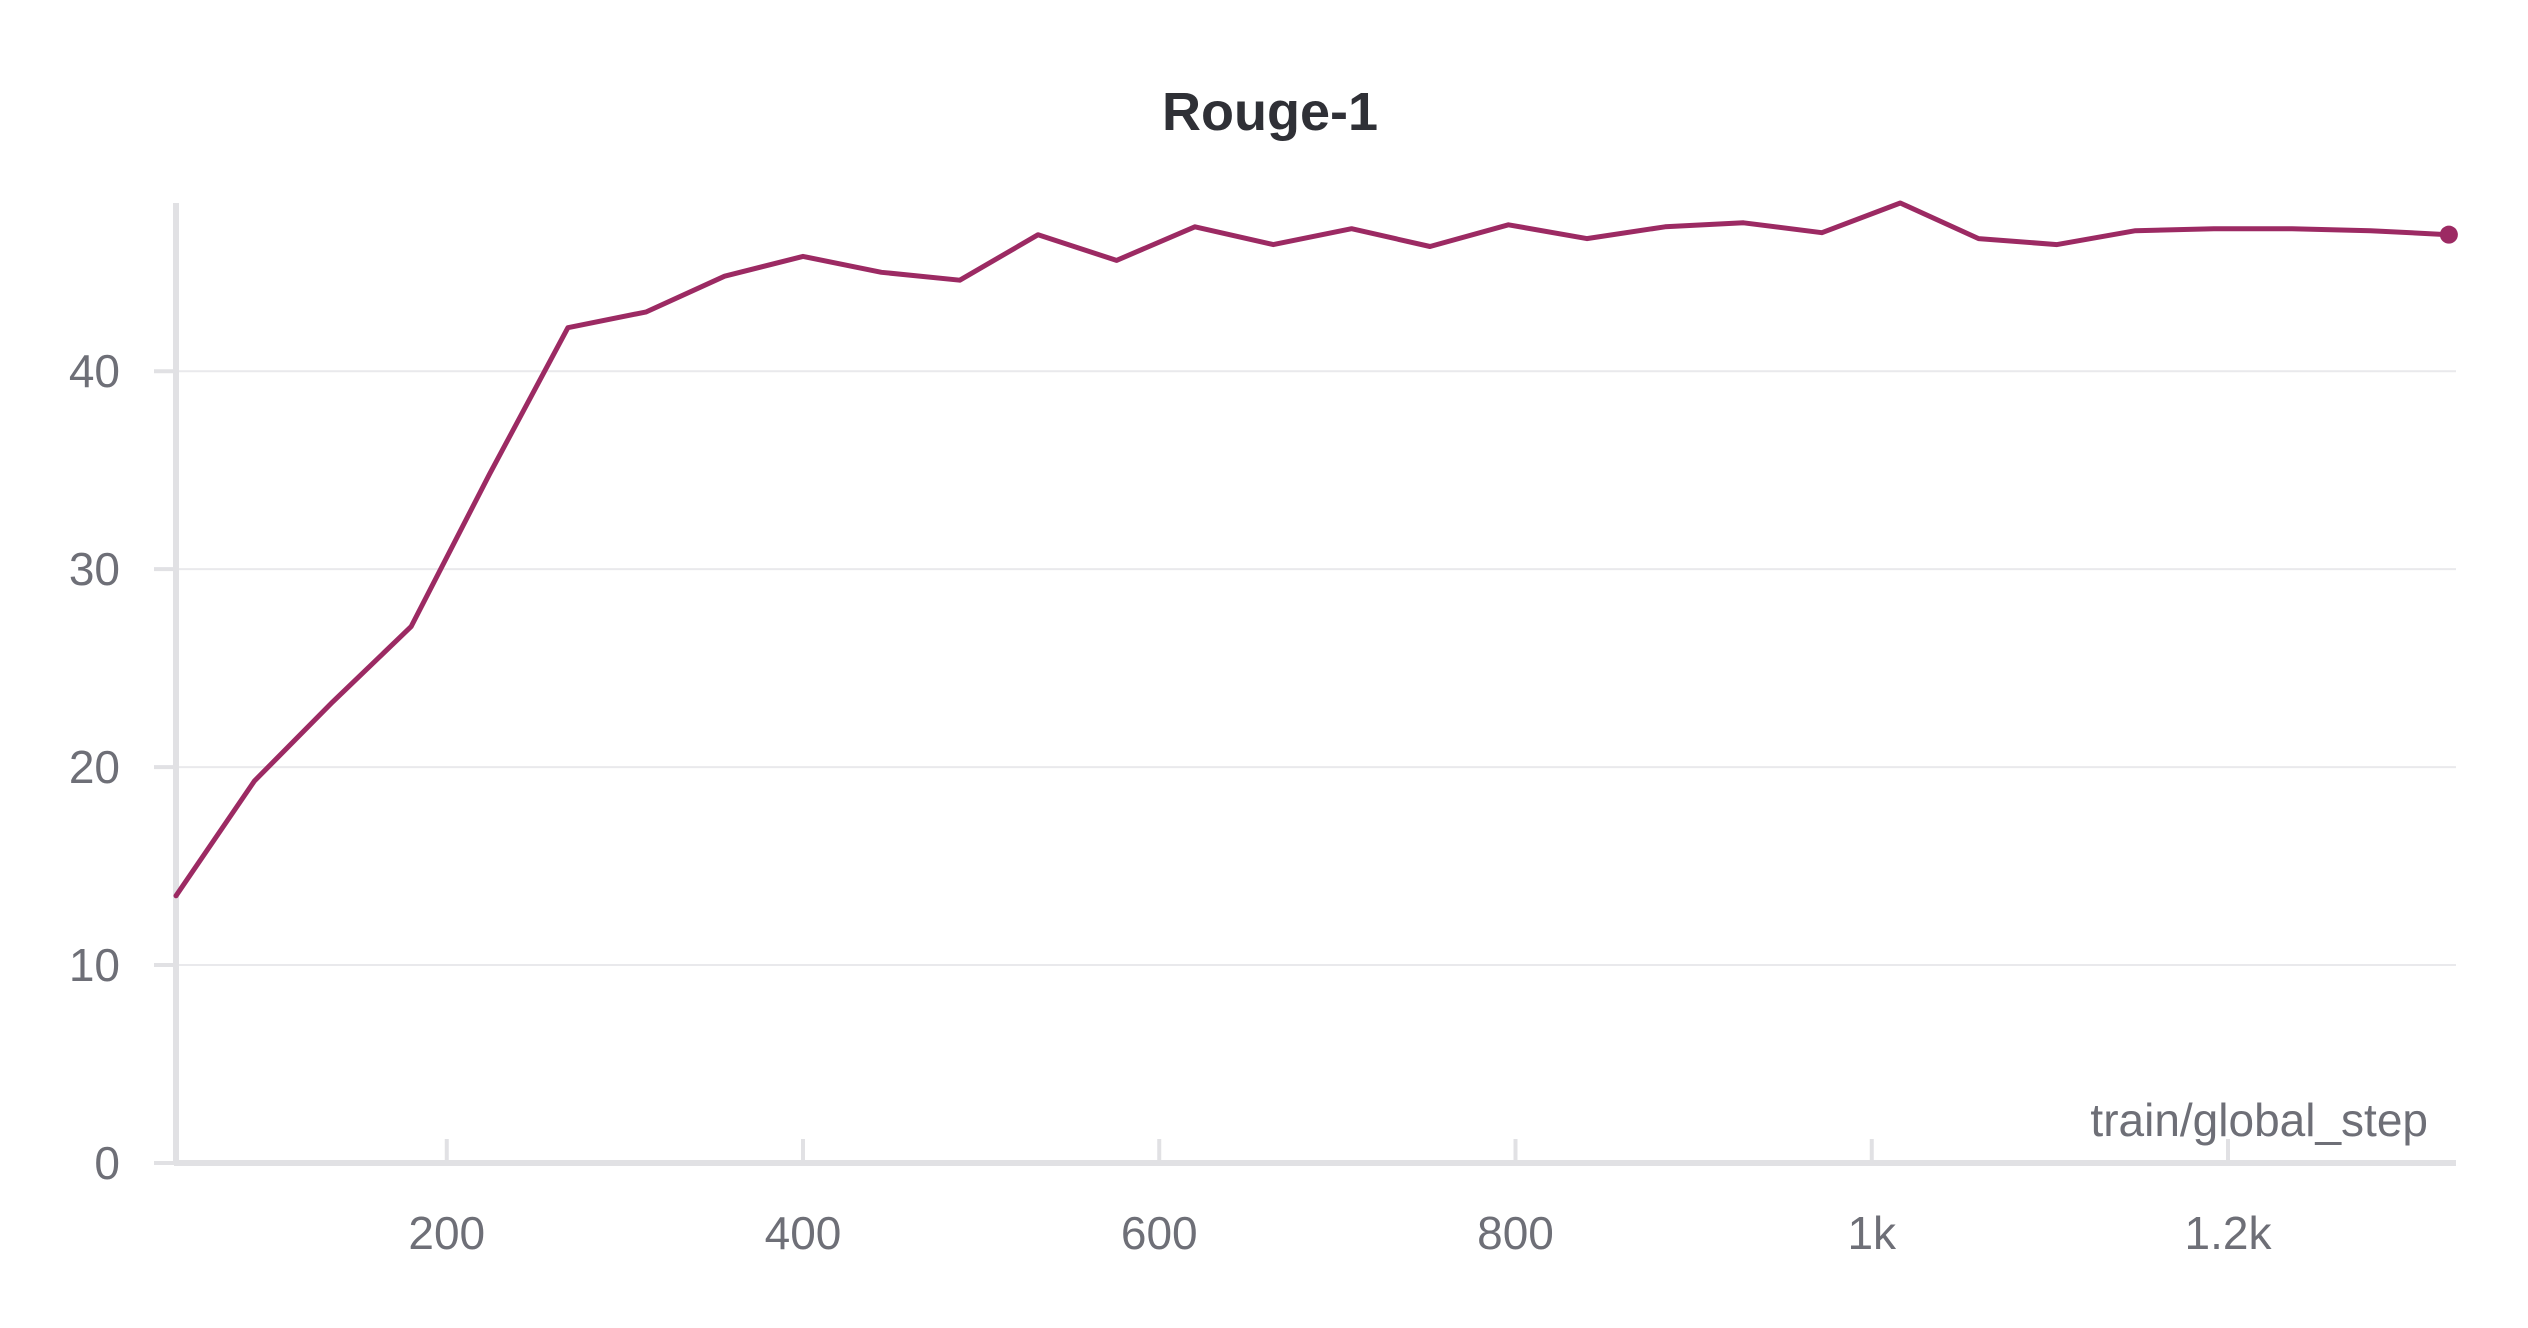 The image size is (2528, 1328). What do you see at coordinates (1515, 1233) in the screenshot?
I see `x-tick-label: 800` at bounding box center [1515, 1233].